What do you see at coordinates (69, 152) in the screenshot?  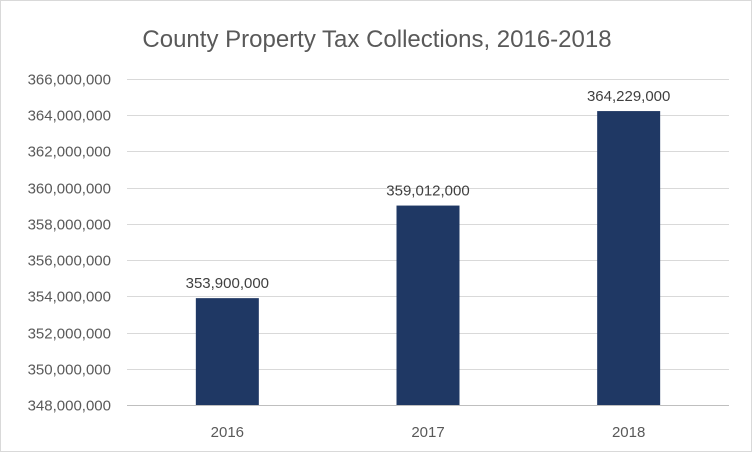 I see `y-tick-label: 362,000,000` at bounding box center [69, 152].